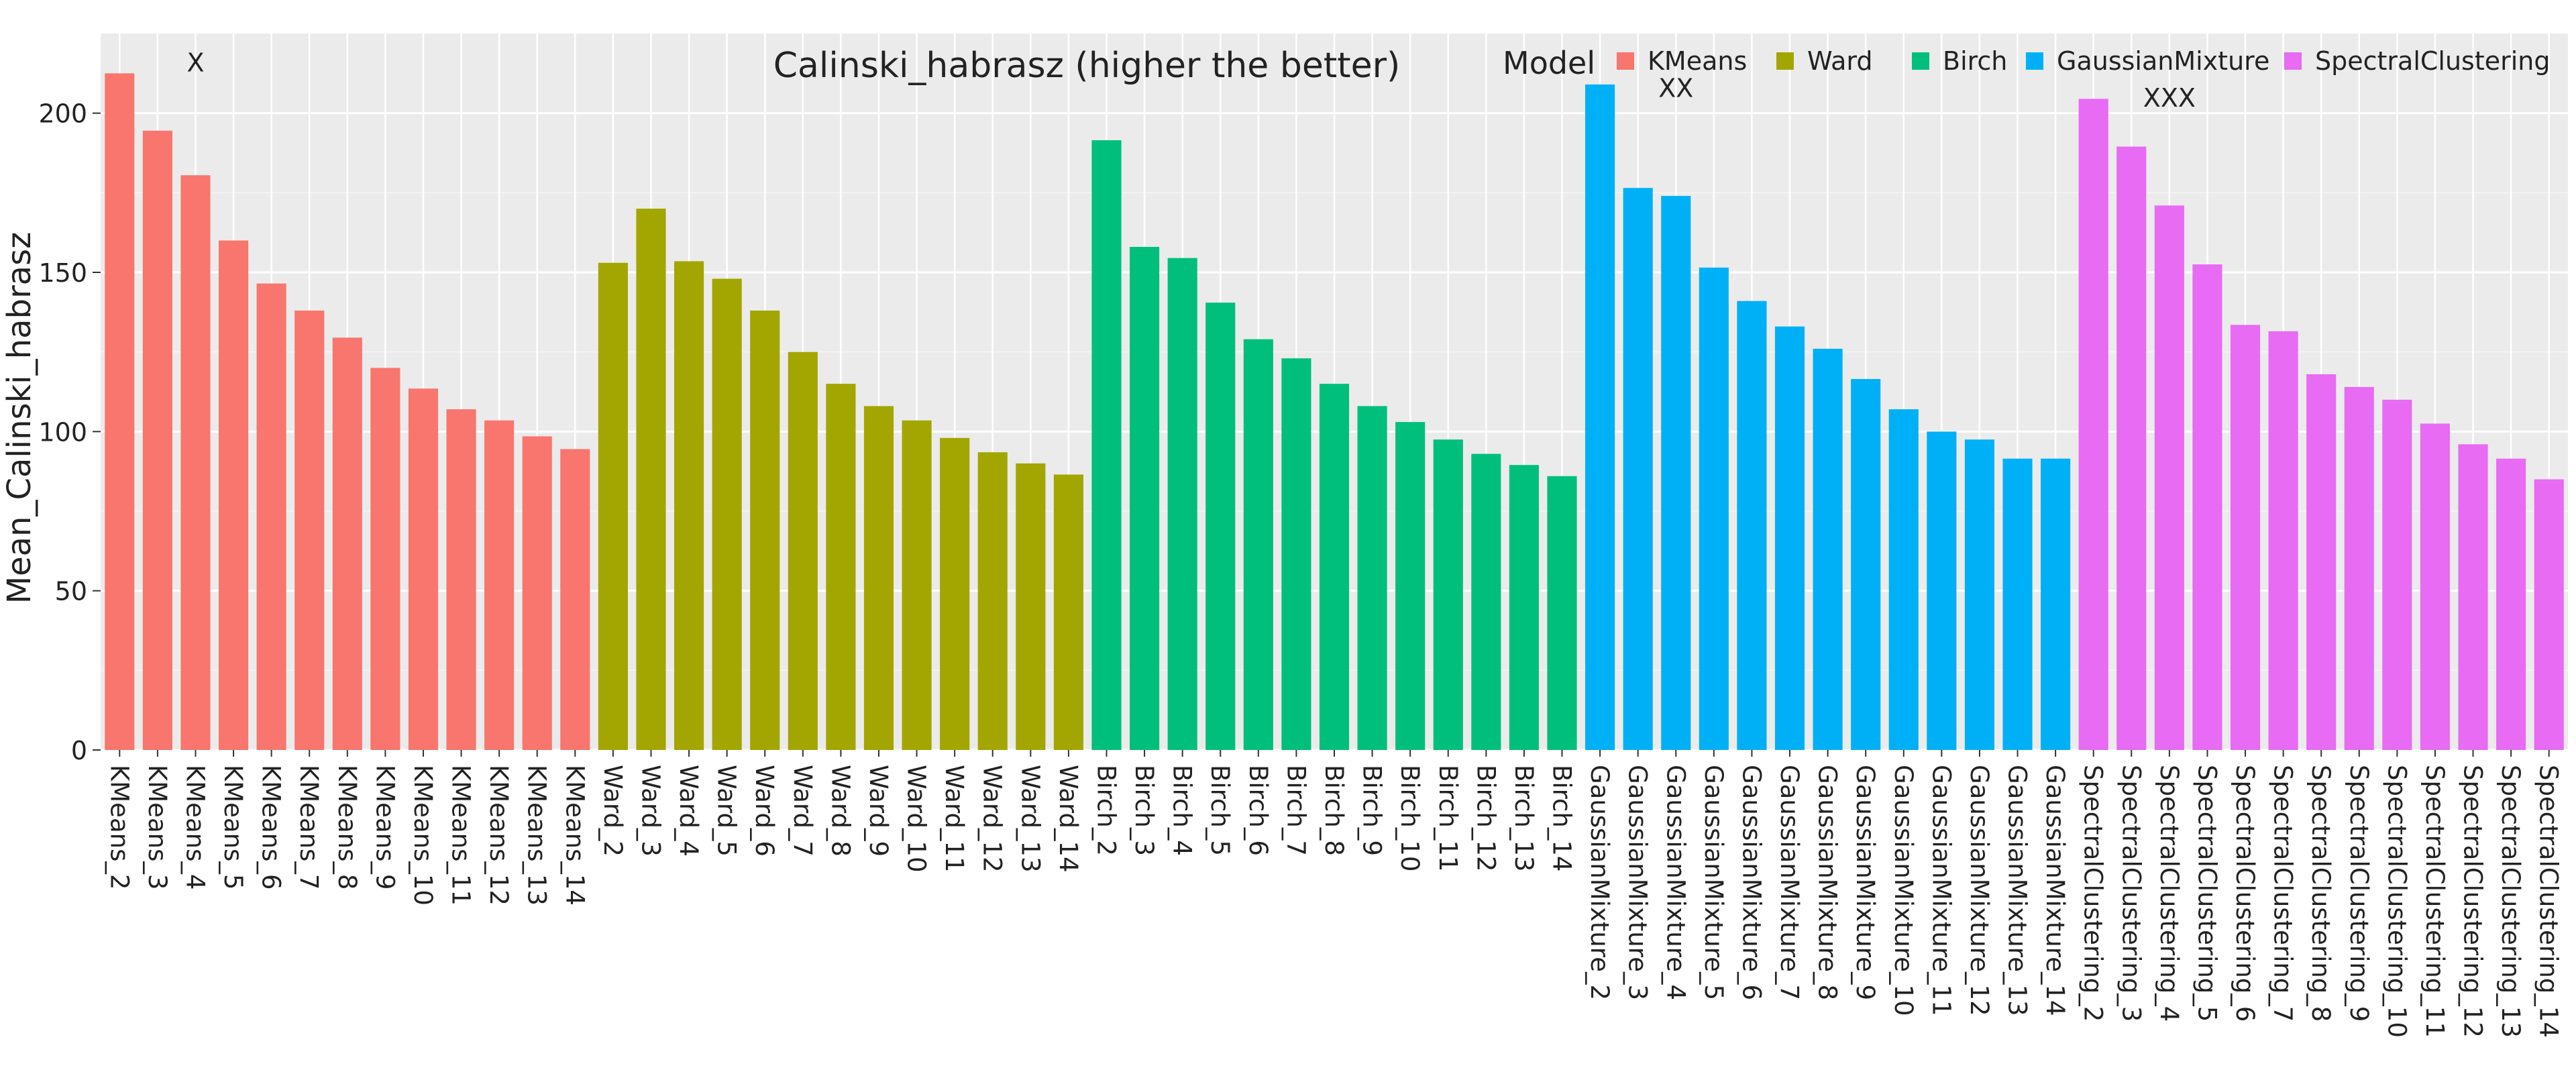 The image size is (2576, 1076). What do you see at coordinates (1675, 88) in the screenshot?
I see `annotation-label: XX` at bounding box center [1675, 88].